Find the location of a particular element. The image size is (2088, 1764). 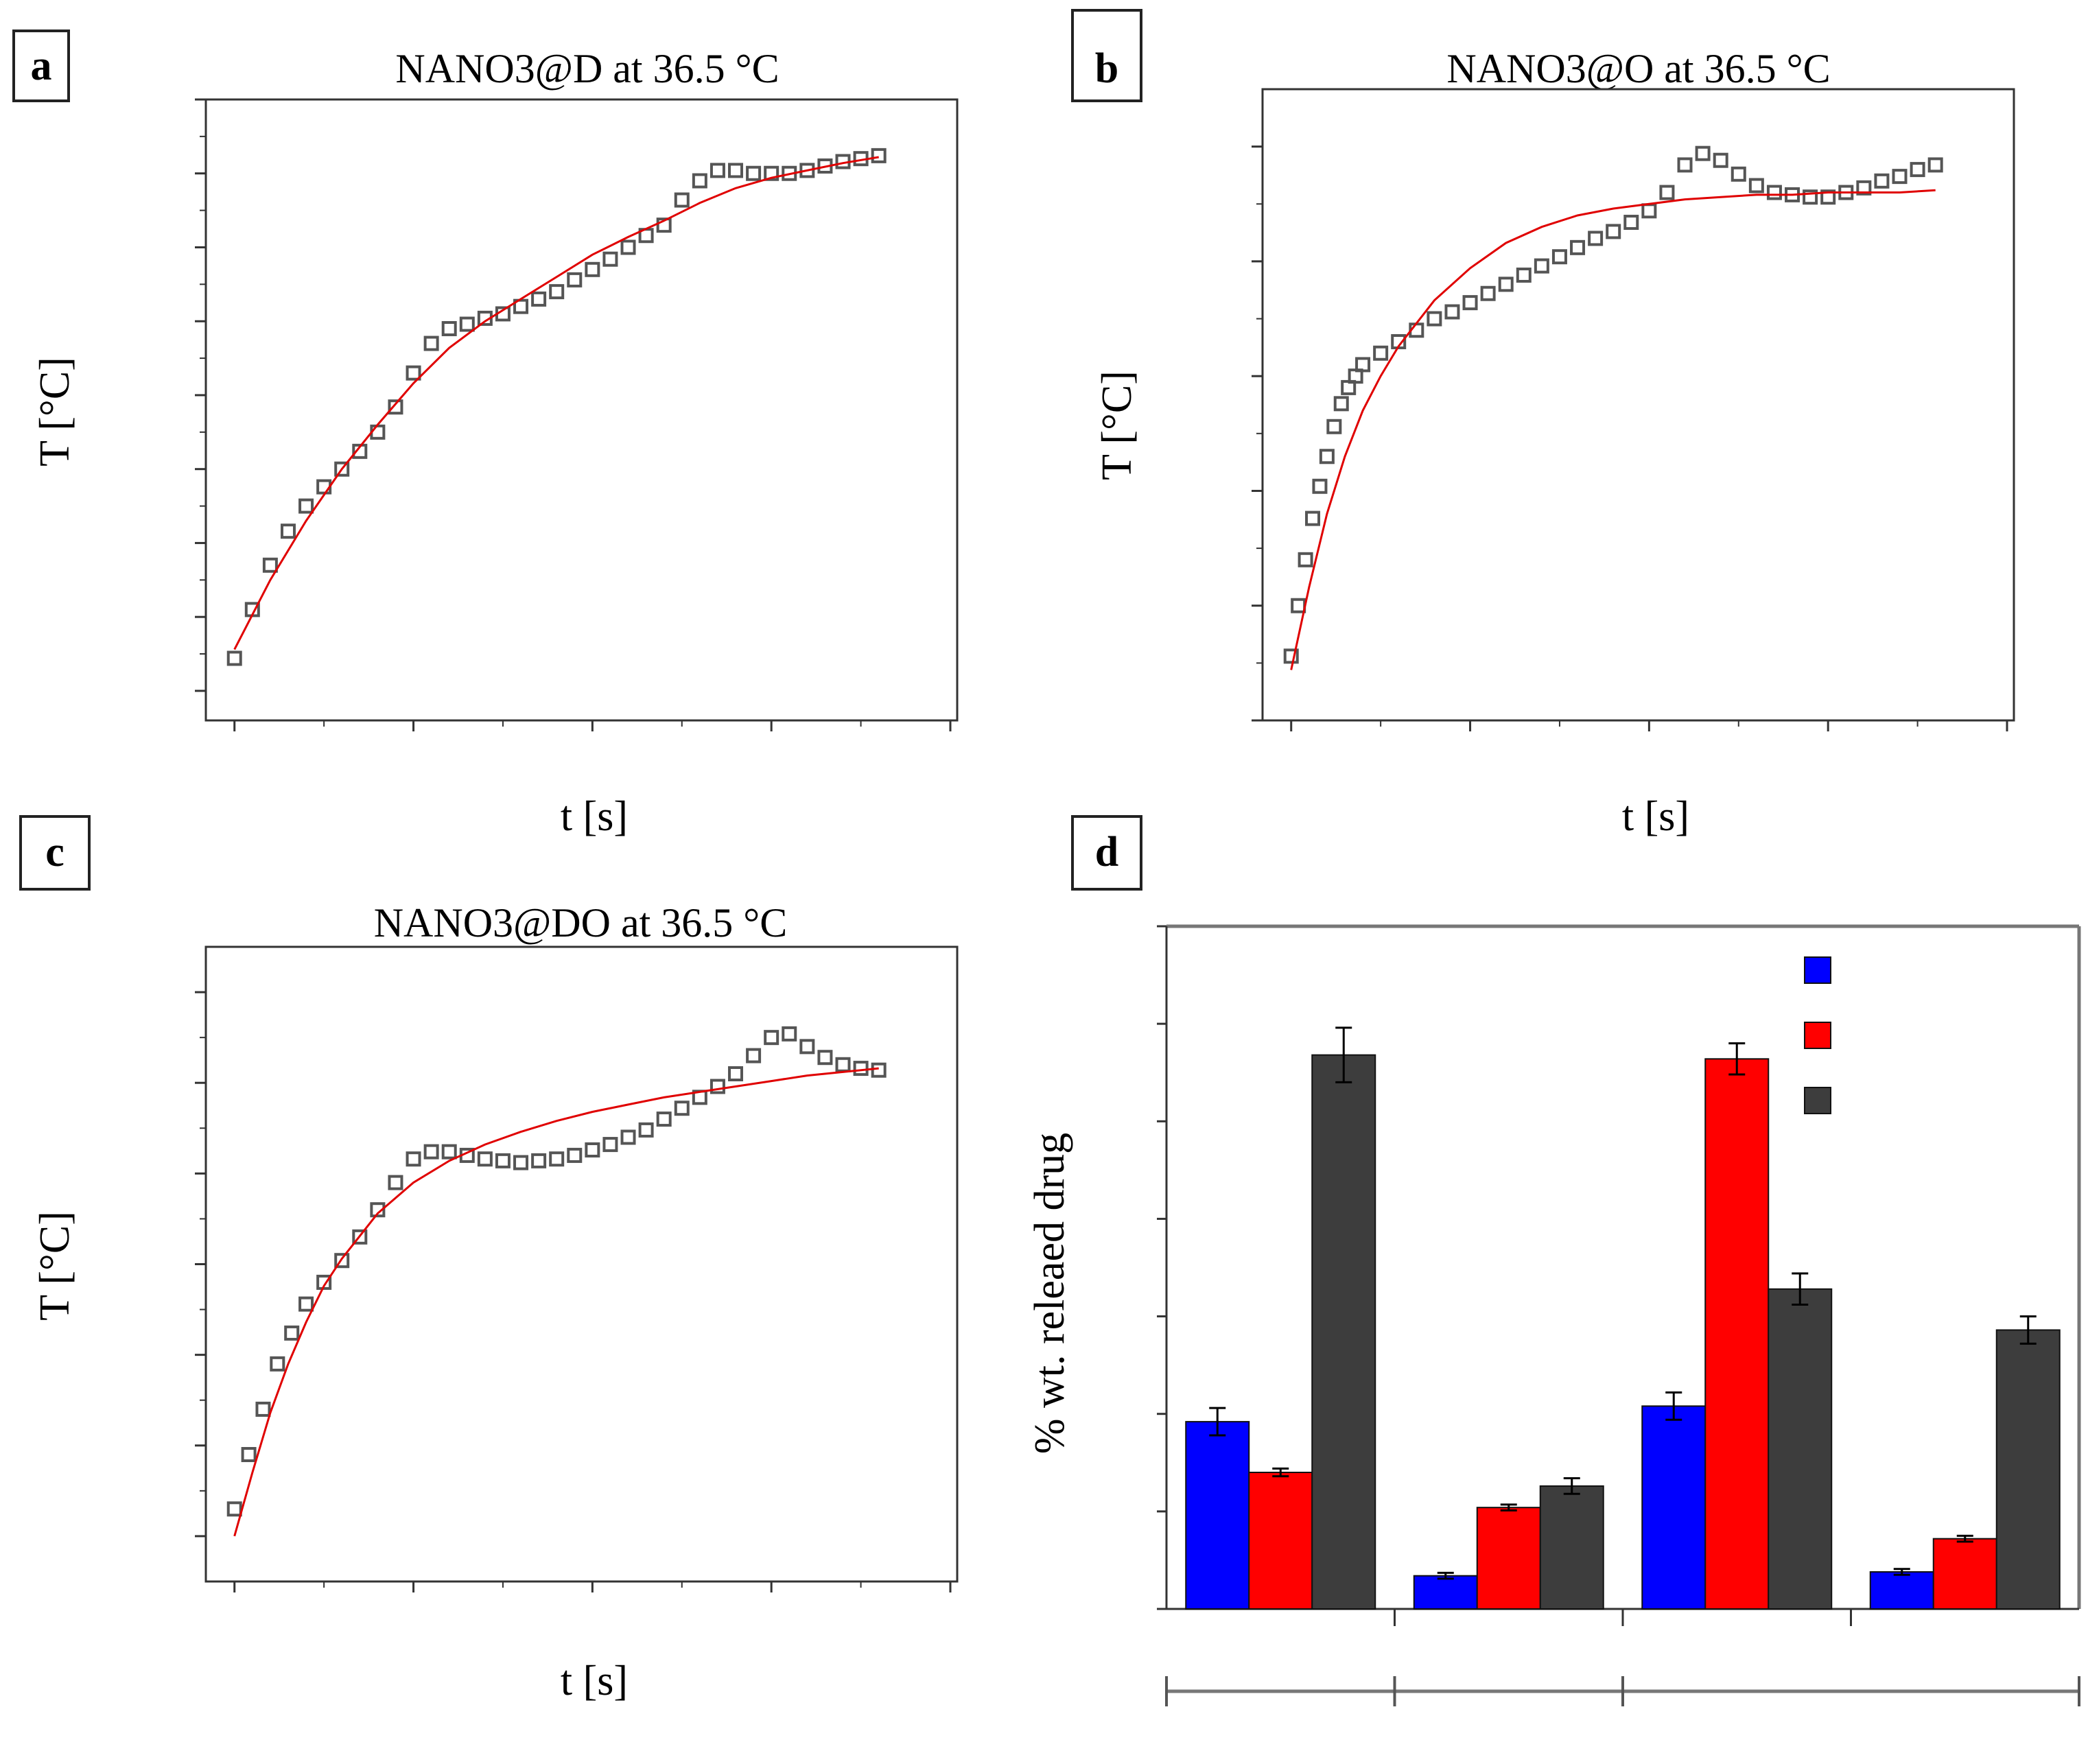

panel-letter: c is located at coordinates (54, 852).